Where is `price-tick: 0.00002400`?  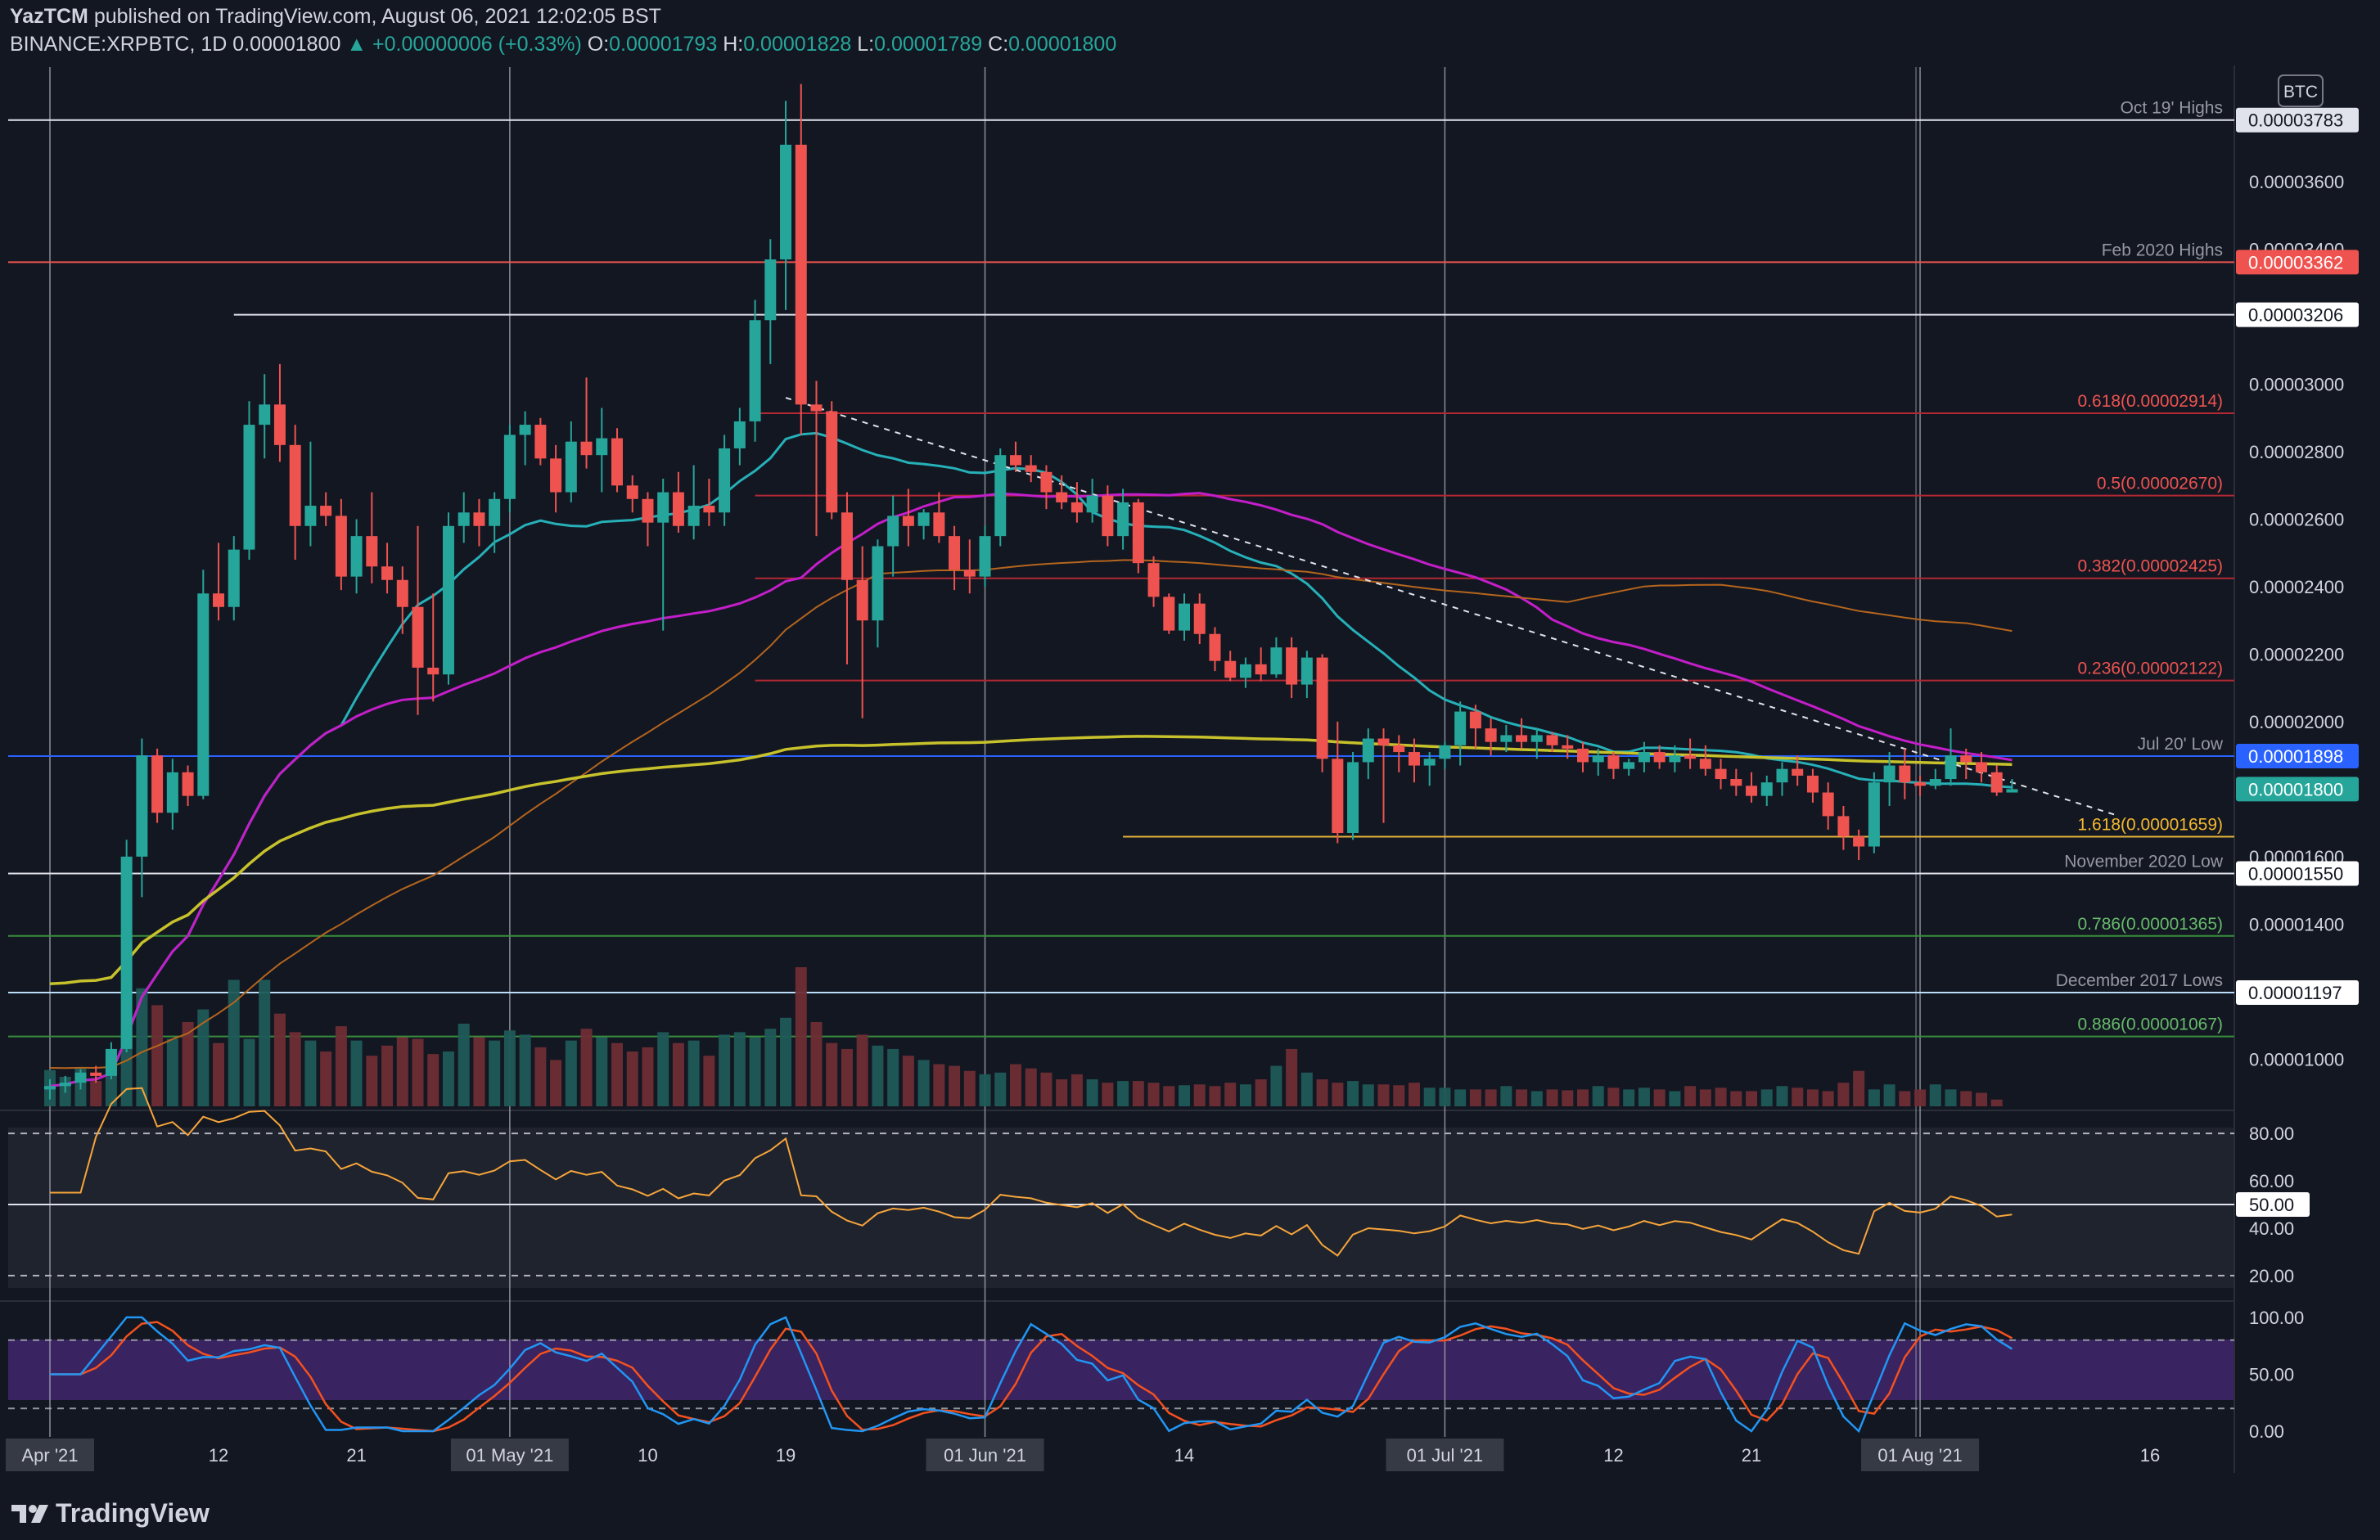 price-tick: 0.00002400 is located at coordinates (2296, 587).